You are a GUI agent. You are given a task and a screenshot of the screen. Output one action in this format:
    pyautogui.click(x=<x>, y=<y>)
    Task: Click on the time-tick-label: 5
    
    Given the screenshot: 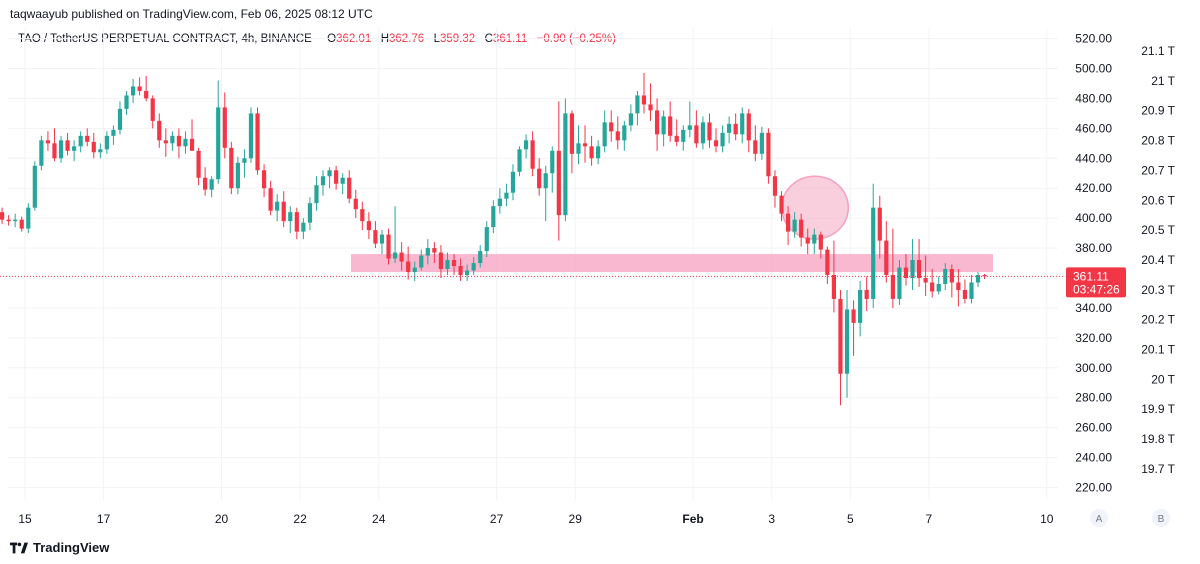 What is the action you would take?
    pyautogui.click(x=850, y=519)
    